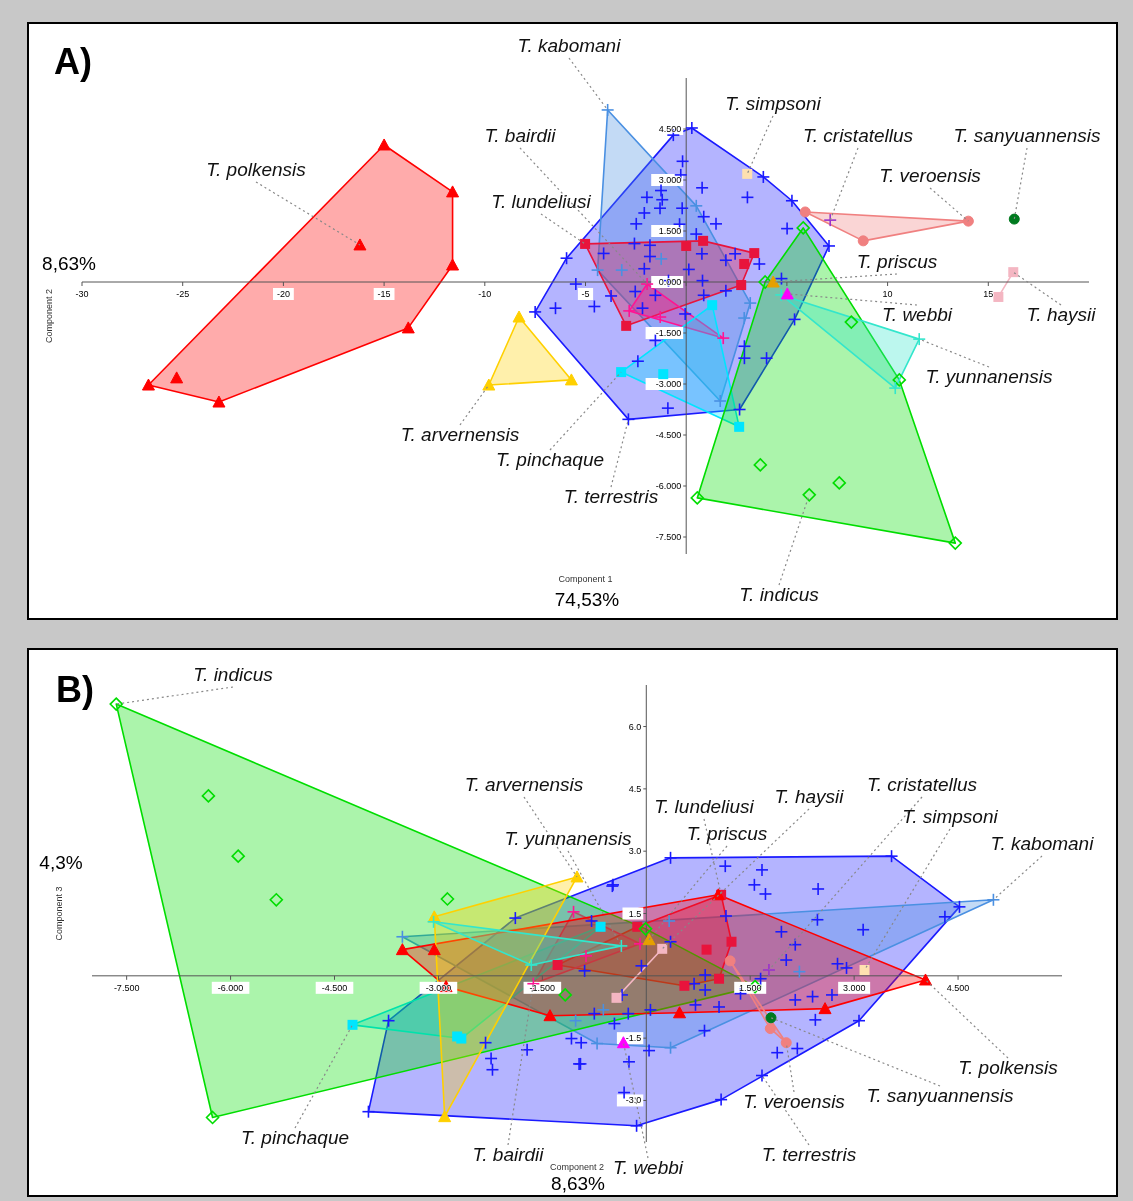 This screenshot has width=1133, height=1201. I want to click on series-label: T. lundeliusi, so click(541, 202).